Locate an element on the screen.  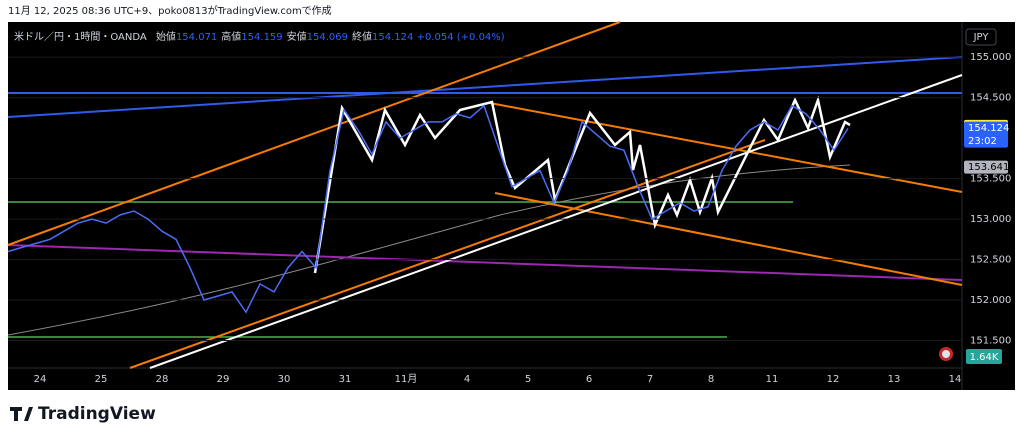
symbol: 米ドル／円・1時間・OANDA is located at coordinates (80, 36).